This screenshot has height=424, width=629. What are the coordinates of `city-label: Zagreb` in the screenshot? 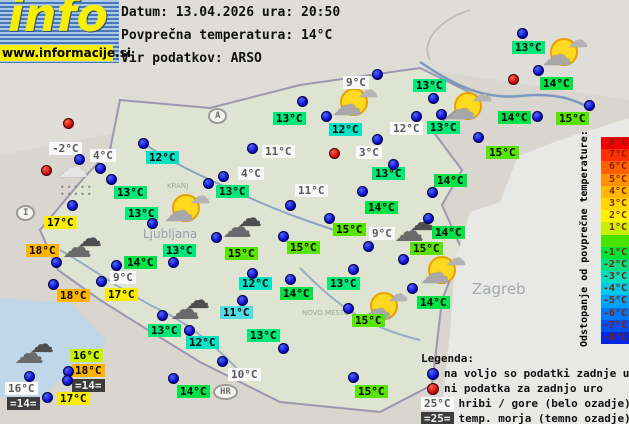 It's located at (499, 289).